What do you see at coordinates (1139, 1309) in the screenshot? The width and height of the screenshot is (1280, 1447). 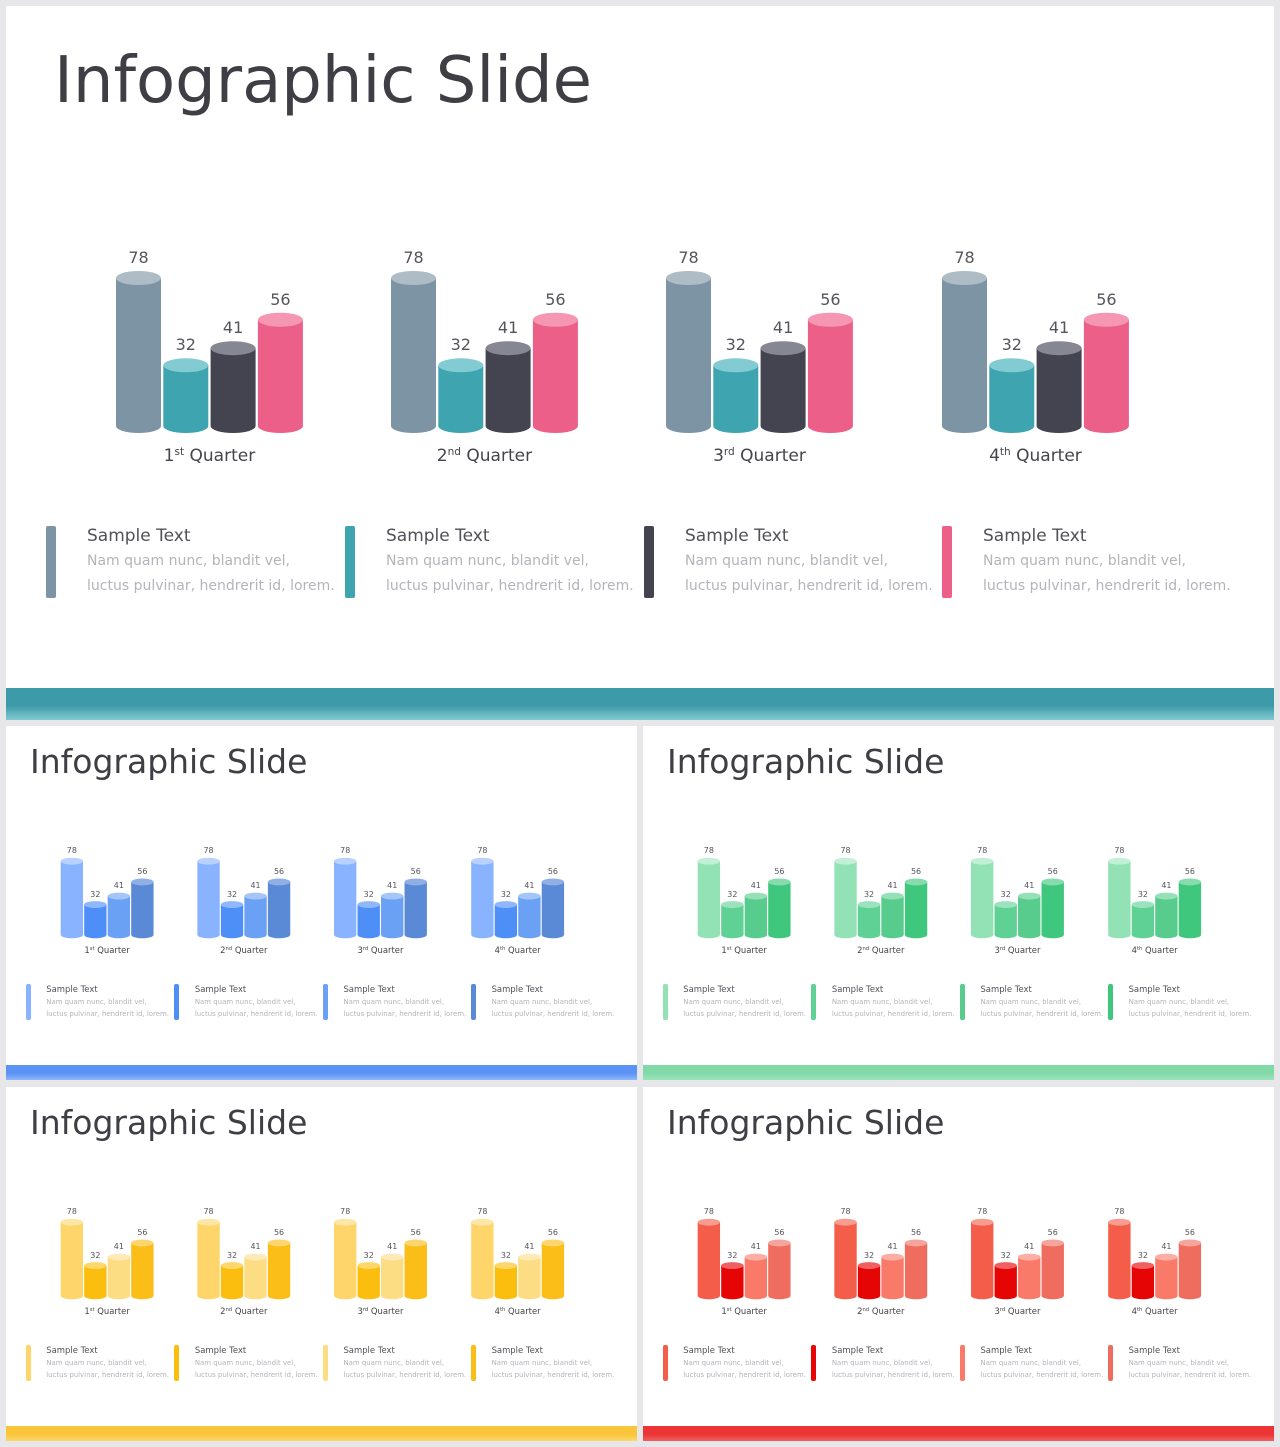 I see `quarter-suffix: th` at bounding box center [1139, 1309].